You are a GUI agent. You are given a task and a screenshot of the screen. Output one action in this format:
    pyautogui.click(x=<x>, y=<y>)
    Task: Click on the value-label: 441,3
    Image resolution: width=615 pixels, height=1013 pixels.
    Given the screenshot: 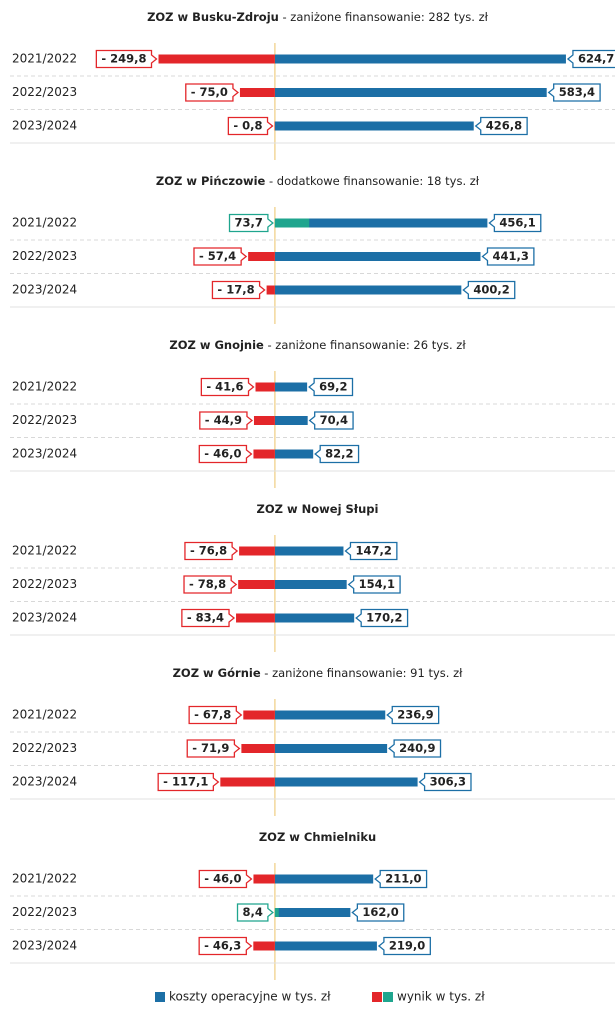 What is the action you would take?
    pyautogui.click(x=507, y=256)
    